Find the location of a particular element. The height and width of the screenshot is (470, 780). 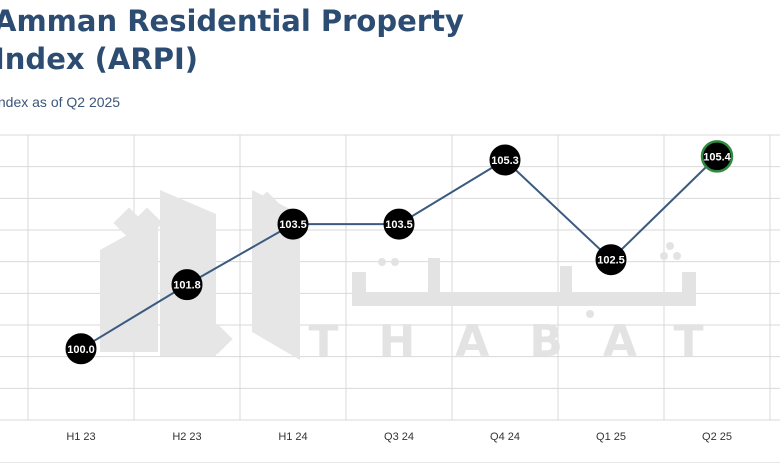

data-point-label: 100.0 is located at coordinates (81, 350).